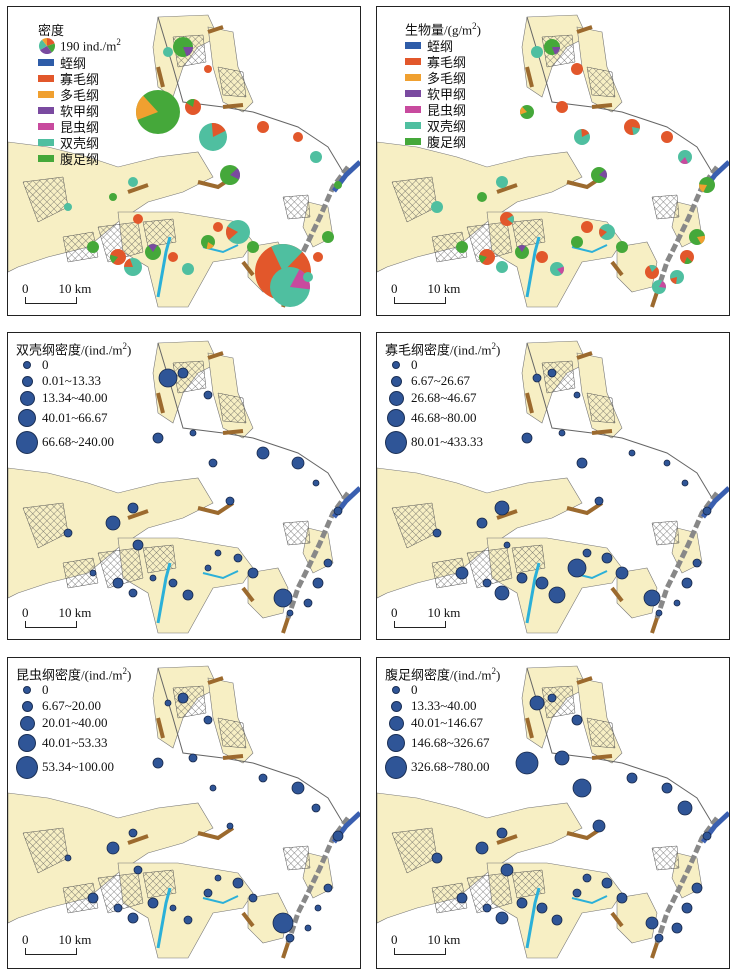 This screenshot has height=975, width=738. What do you see at coordinates (250, 94) in the screenshot?
I see `coastline` at bounding box center [250, 94].